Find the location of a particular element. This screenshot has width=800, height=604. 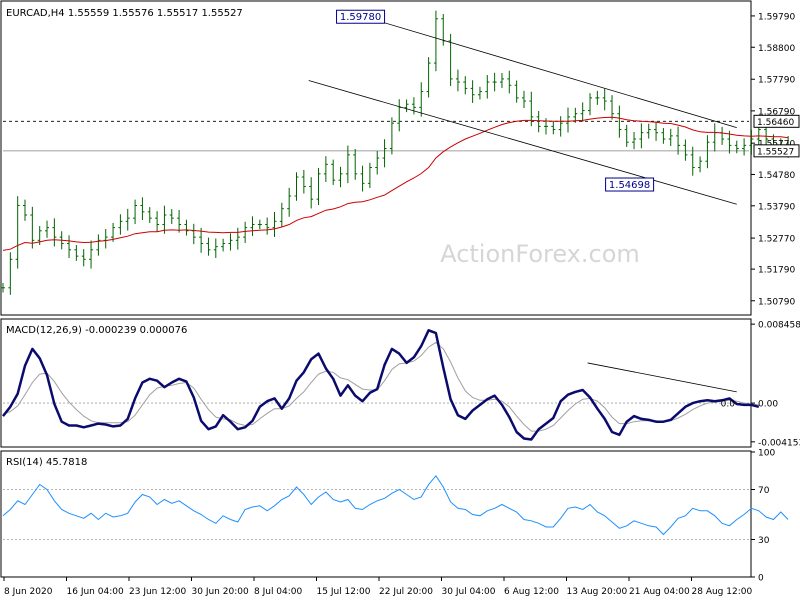

price-axis-tick: 1.50790 is located at coordinates (776, 302).